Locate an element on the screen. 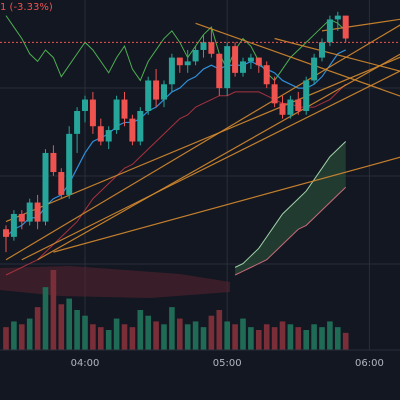 Image resolution: width=400 pixels, height=400 pixels. cloud-bear-area is located at coordinates (115, 282).